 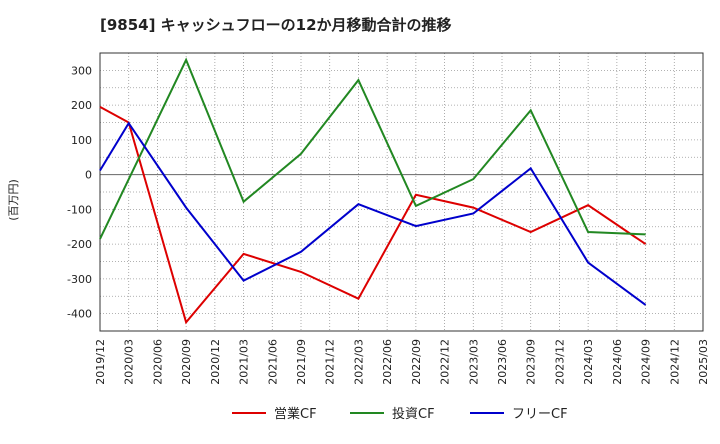 What do you see at coordinates (588, 362) in the screenshot?
I see `x-tick-label: 2024/03` at bounding box center [588, 362].